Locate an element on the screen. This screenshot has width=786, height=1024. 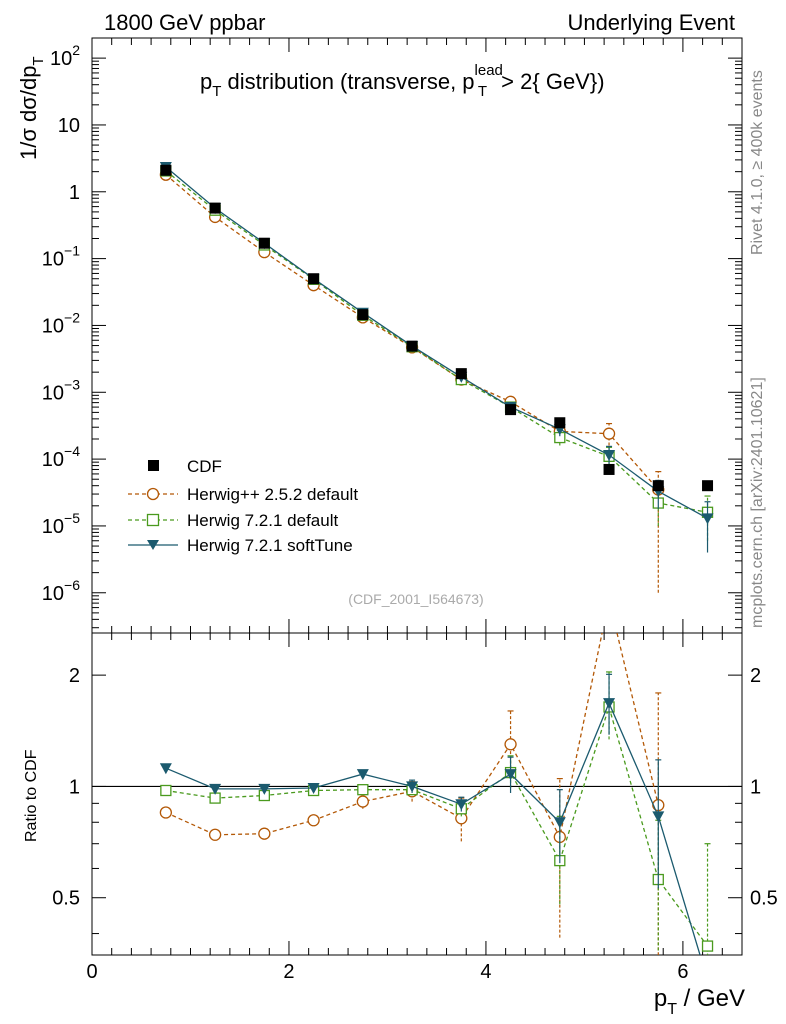
side-label-bottom: mcplots.cern.ch [arXiv:2401.10621] is located at coordinates (757, 502).